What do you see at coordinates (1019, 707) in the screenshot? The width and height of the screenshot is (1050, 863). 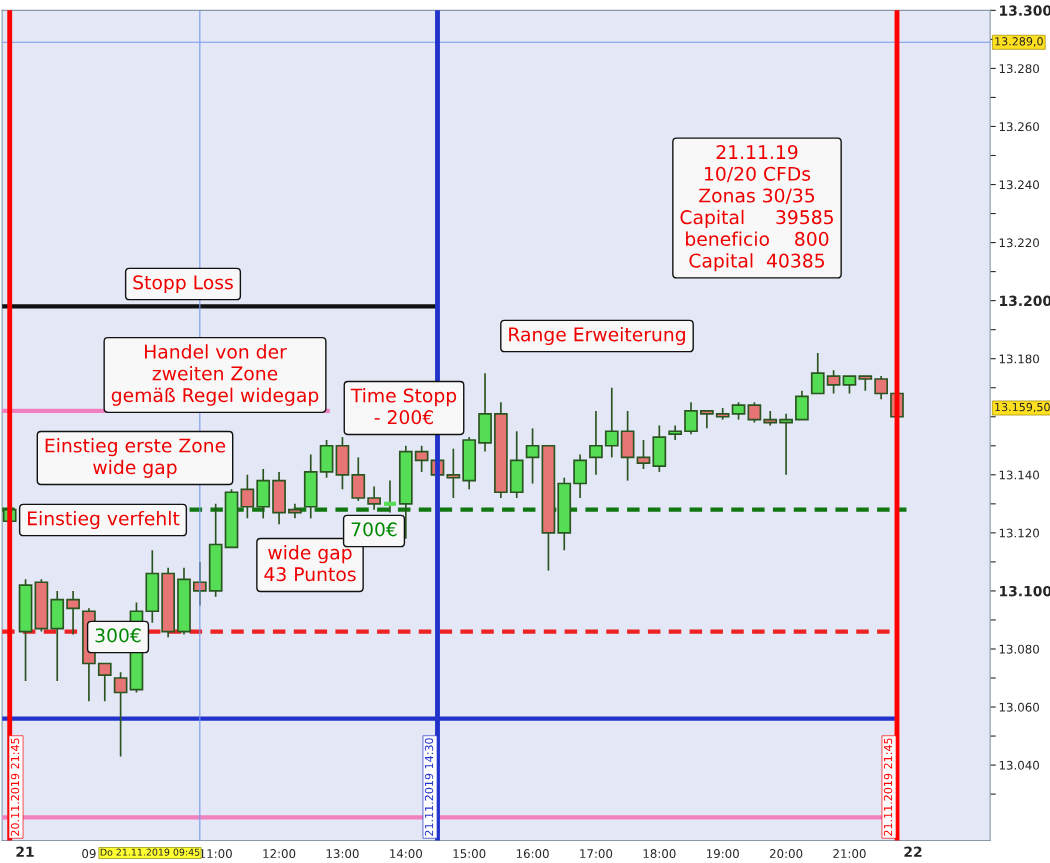 I see `y-tick-label: 13.060` at bounding box center [1019, 707].